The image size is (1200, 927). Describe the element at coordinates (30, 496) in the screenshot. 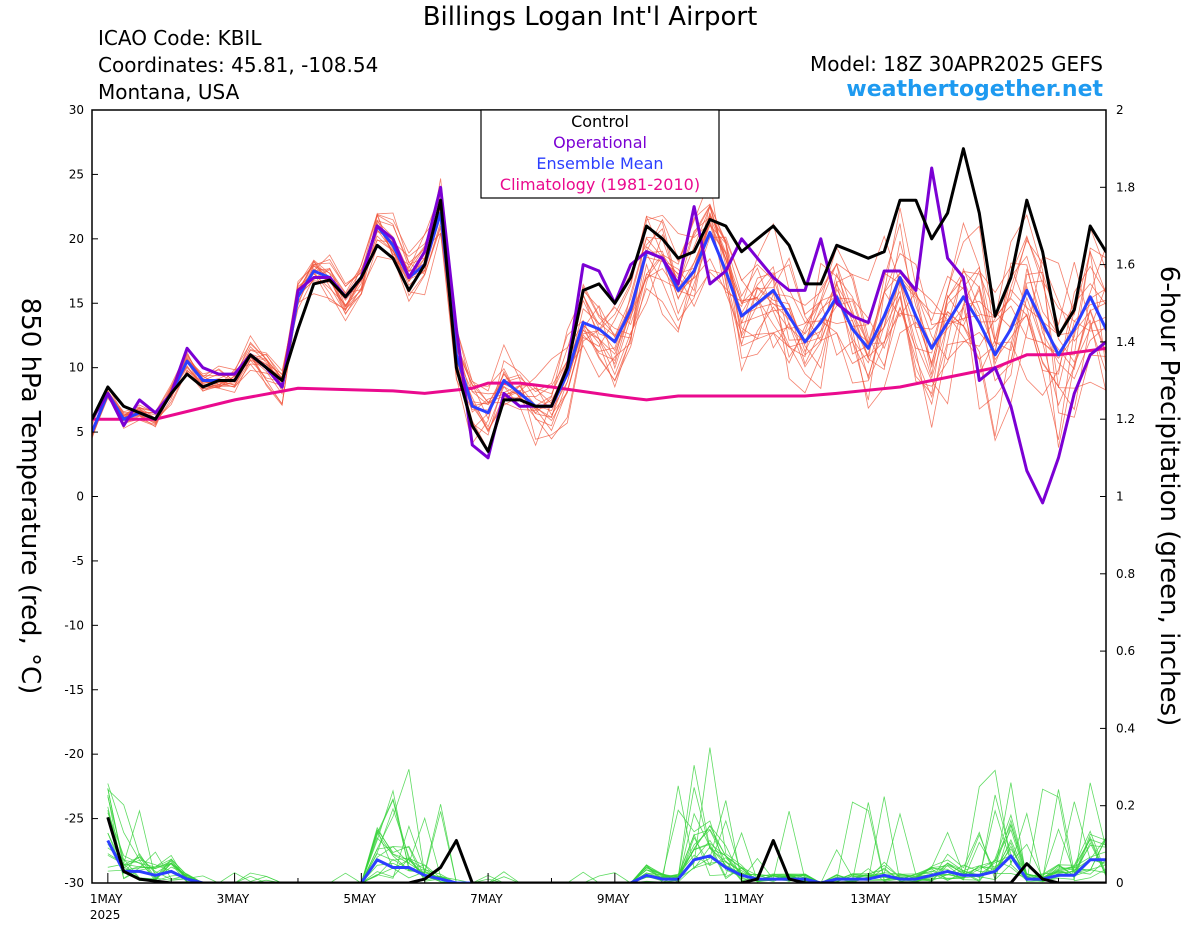

I see `y-axis-label: 850 hPa Temperature (red, °C)` at that location.